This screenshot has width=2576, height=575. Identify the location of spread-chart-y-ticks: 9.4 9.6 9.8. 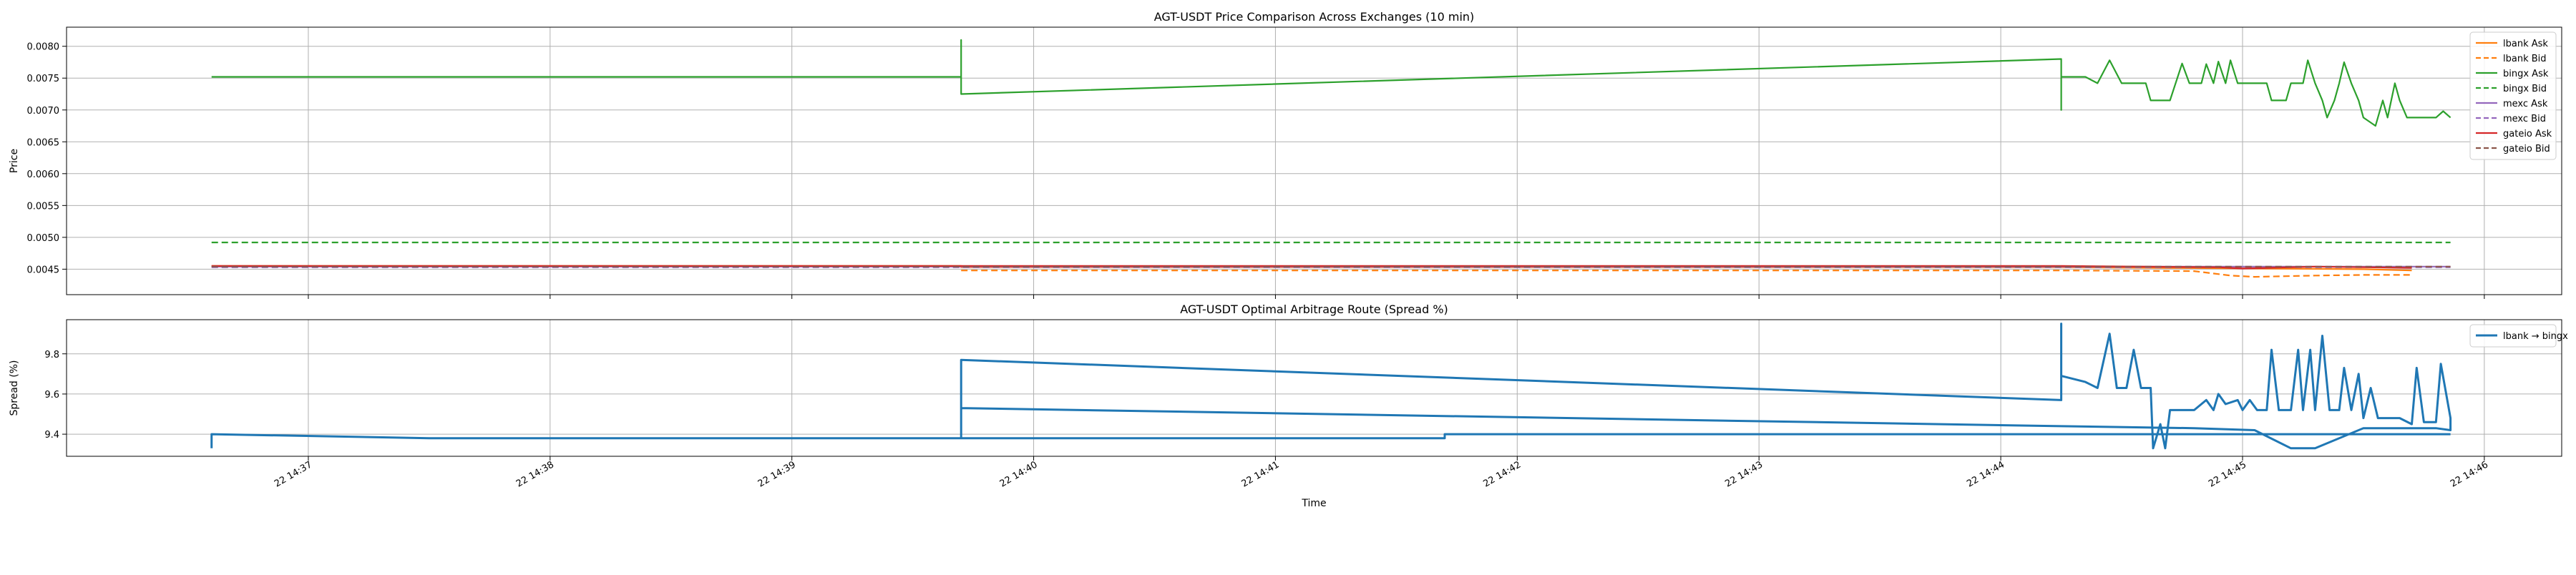
(55, 396).